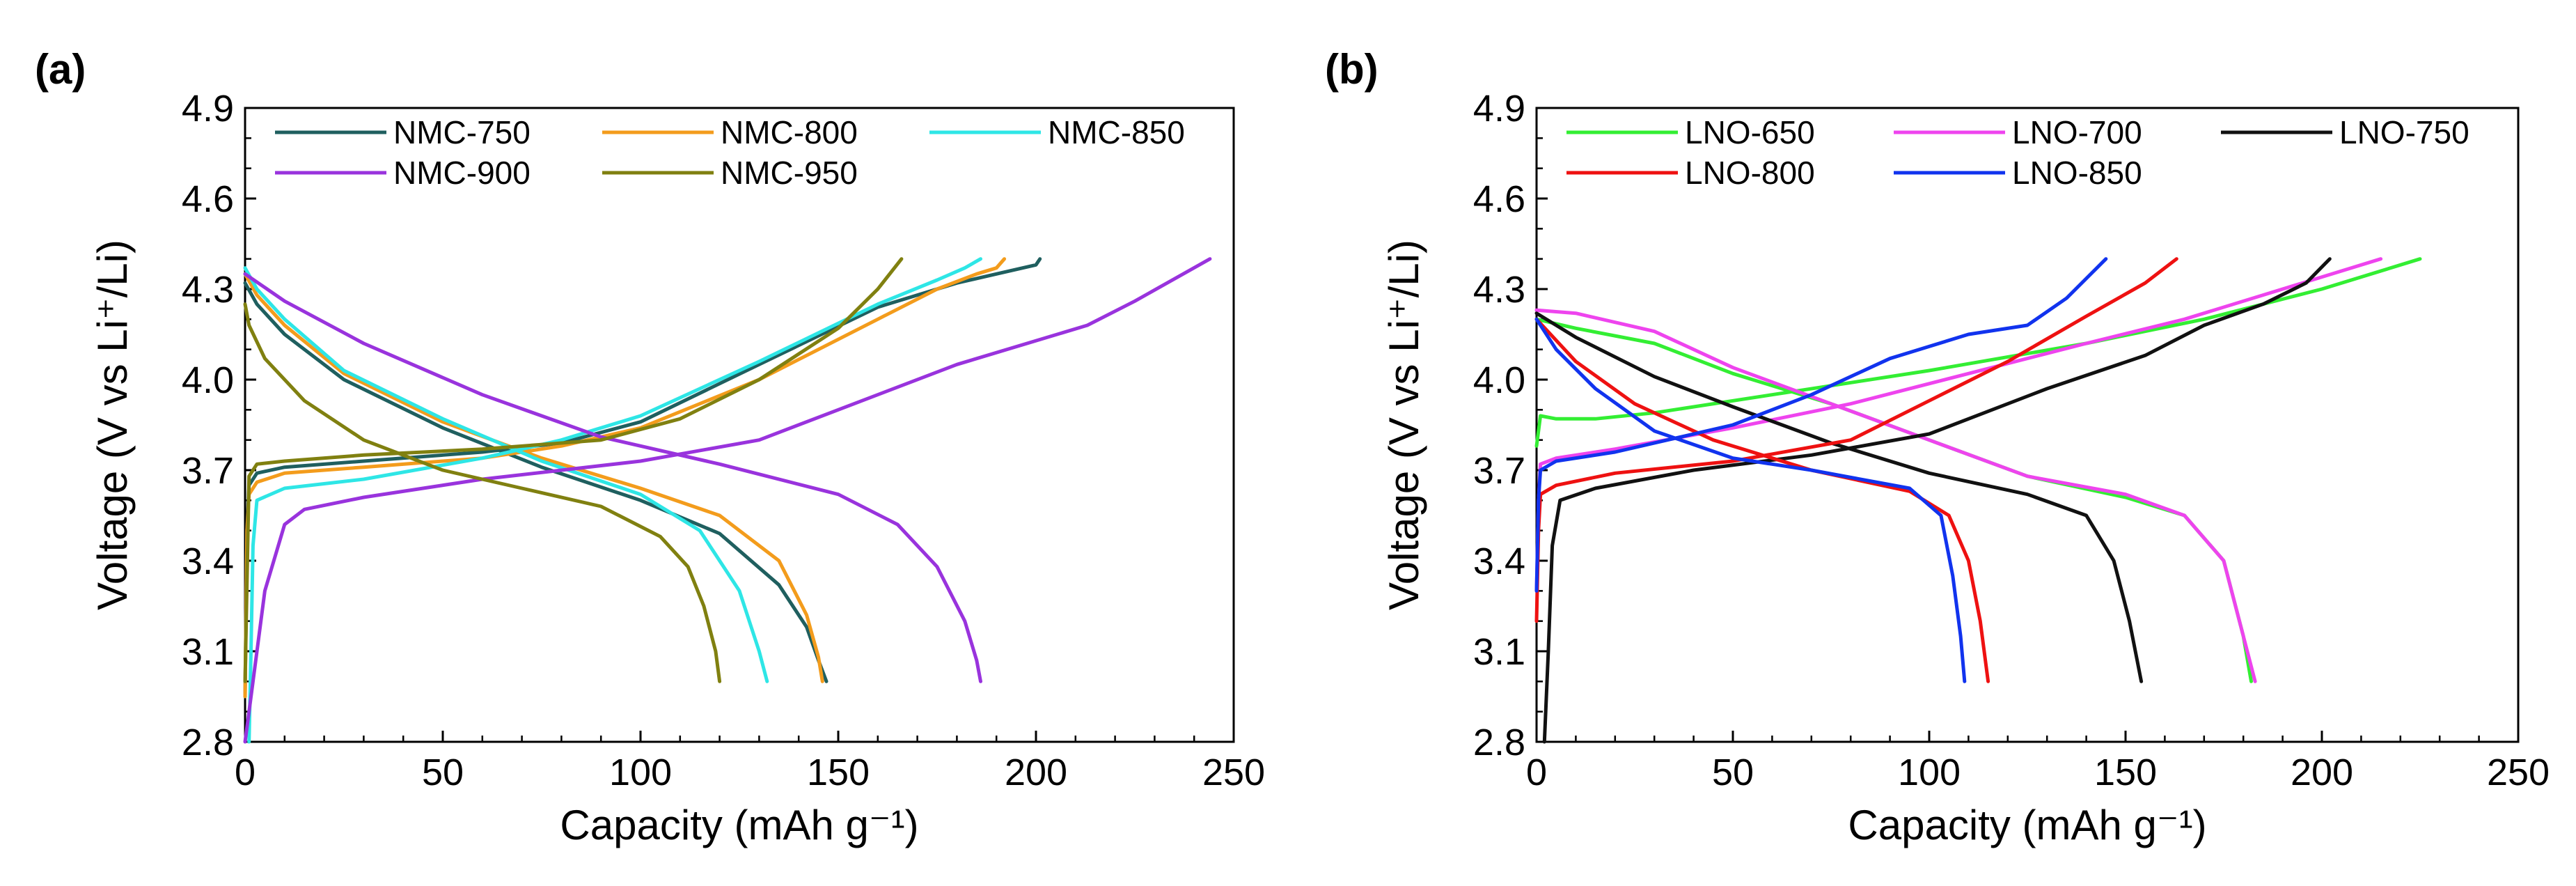 The image size is (2576, 886). What do you see at coordinates (60, 69) in the screenshot?
I see `panel-label: (a)` at bounding box center [60, 69].